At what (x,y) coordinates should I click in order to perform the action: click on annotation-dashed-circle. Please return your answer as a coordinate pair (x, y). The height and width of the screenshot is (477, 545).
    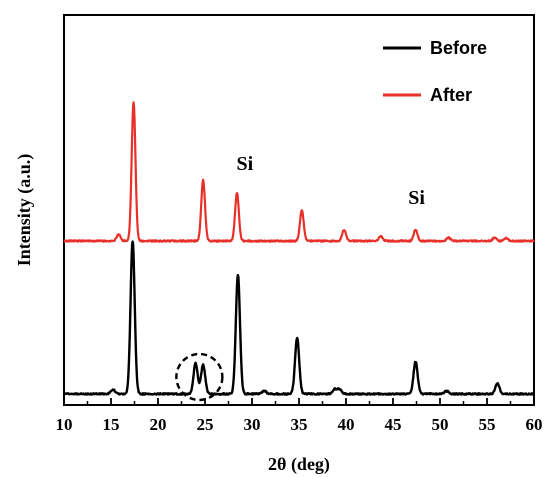
    Looking at the image, I should click on (199, 377).